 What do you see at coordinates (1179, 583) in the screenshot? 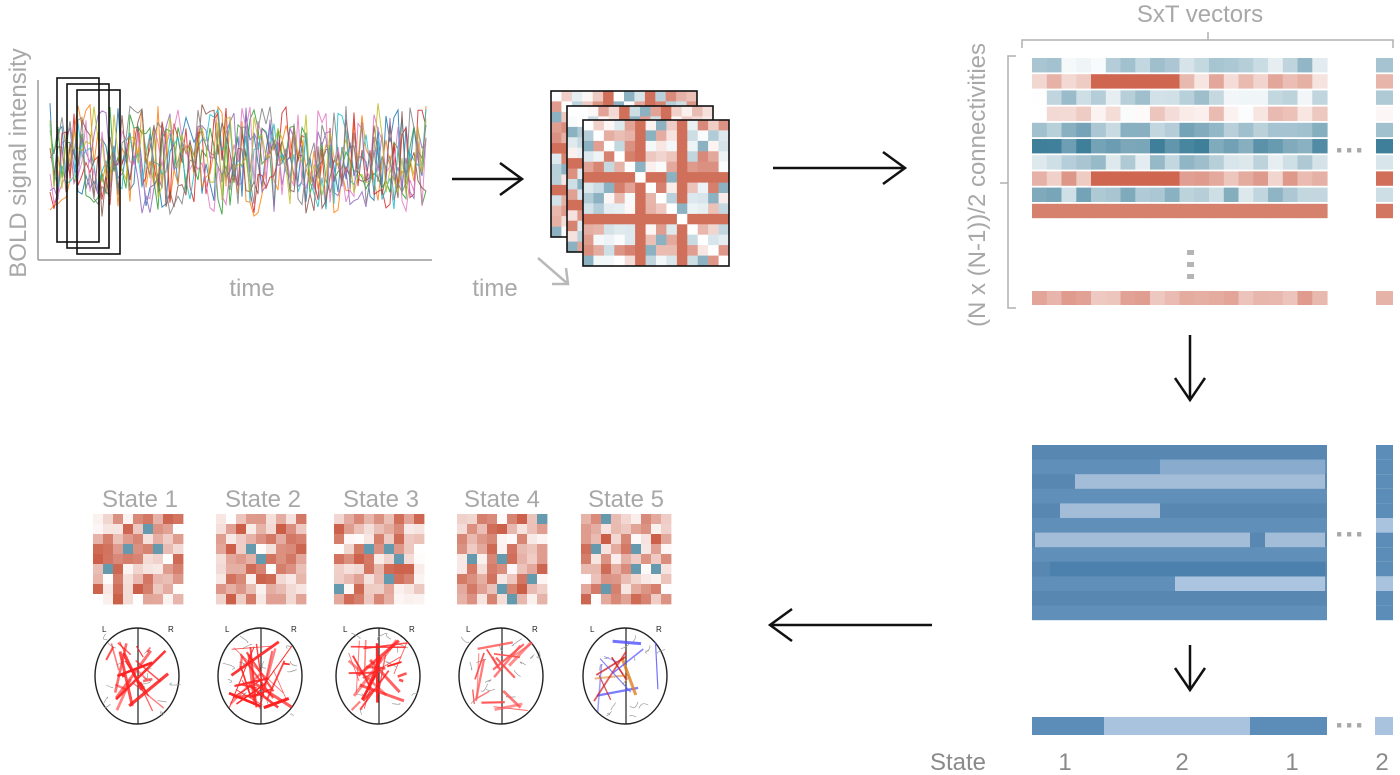
I see `cluster-row-shade` at bounding box center [1179, 583].